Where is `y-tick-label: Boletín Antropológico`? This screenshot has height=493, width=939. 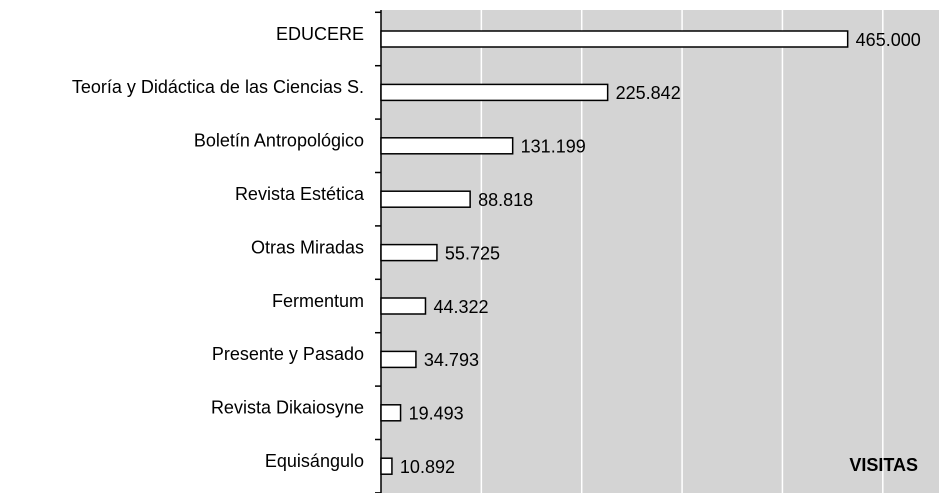 y-tick-label: Boletín Antropológico is located at coordinates (279, 141).